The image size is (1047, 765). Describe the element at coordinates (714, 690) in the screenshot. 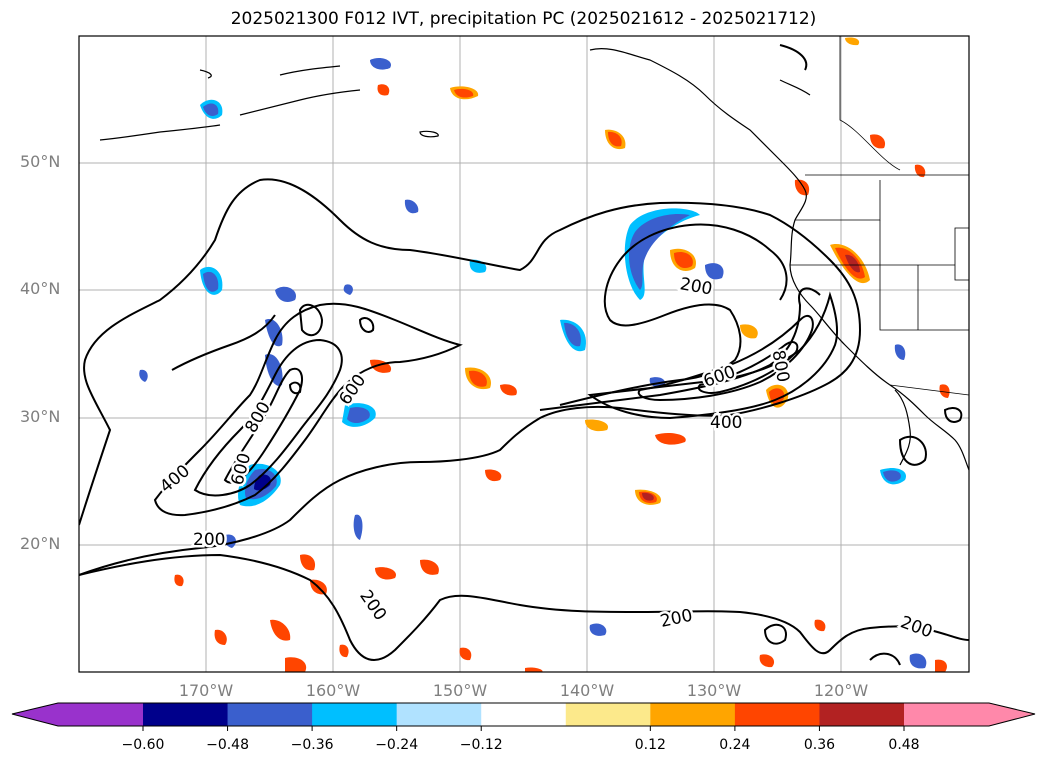

I see `lon-label-130w: 130°W` at that location.